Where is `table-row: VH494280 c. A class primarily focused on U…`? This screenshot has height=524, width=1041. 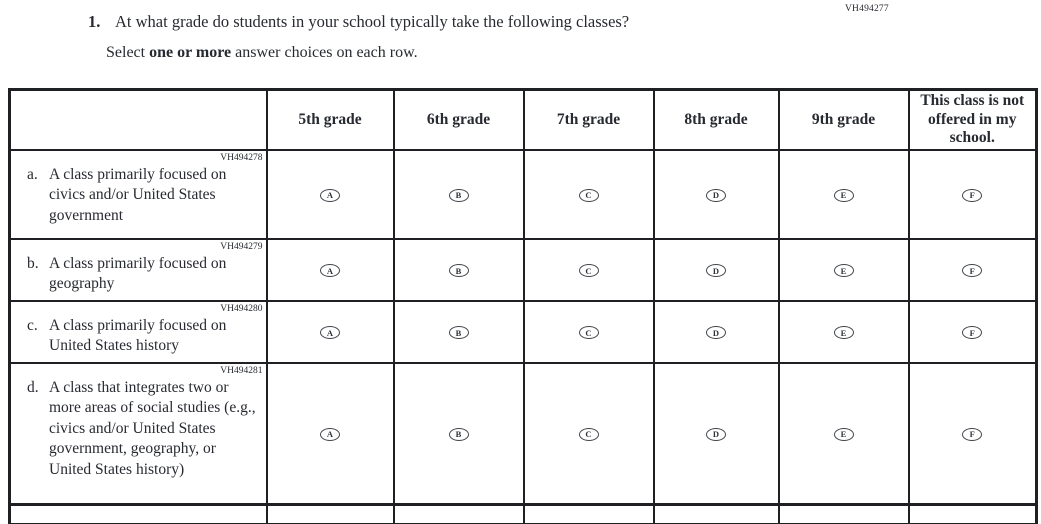
table-row: VH494280 c. A class primarily focused on U… is located at coordinates (523, 331).